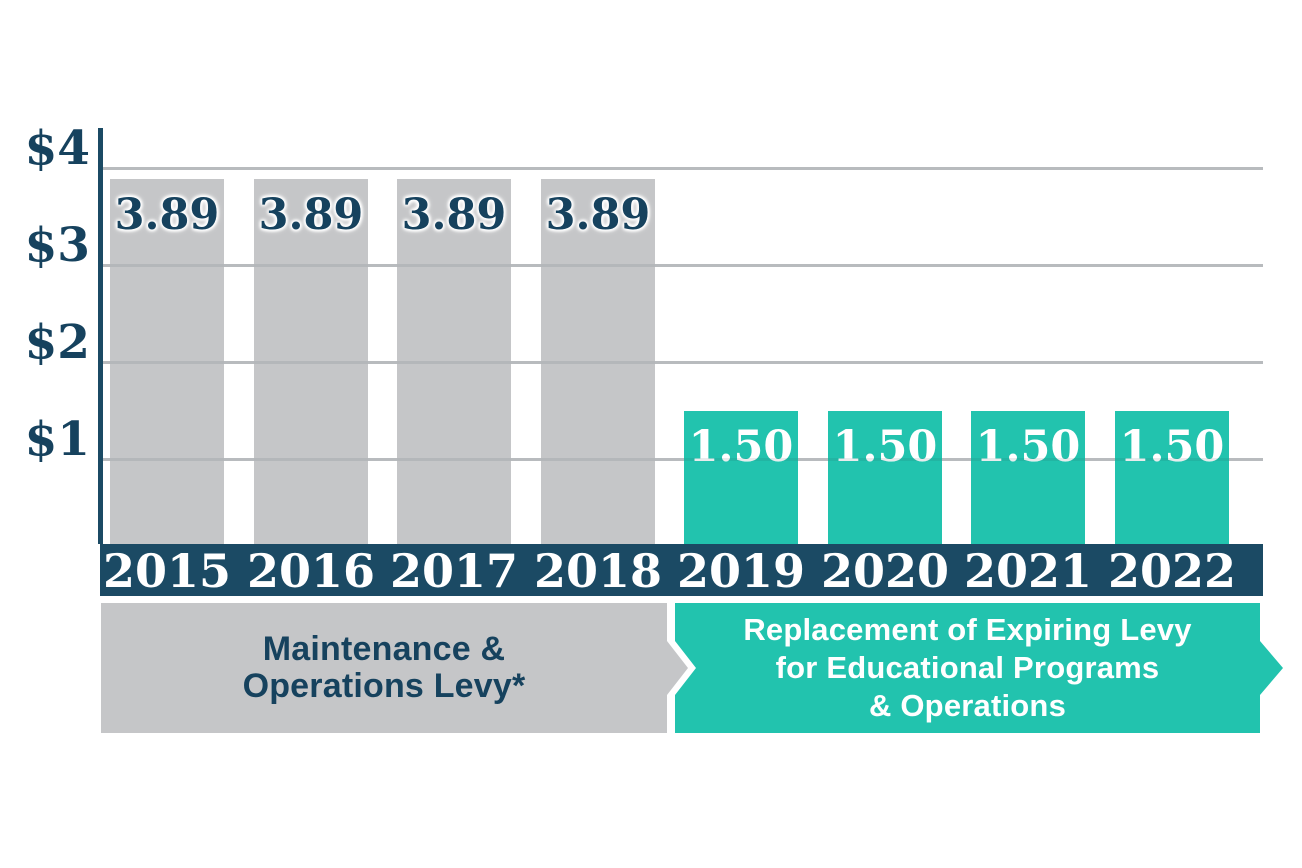 The height and width of the screenshot is (868, 1302). I want to click on bar-2017: 3.89, so click(454, 361).